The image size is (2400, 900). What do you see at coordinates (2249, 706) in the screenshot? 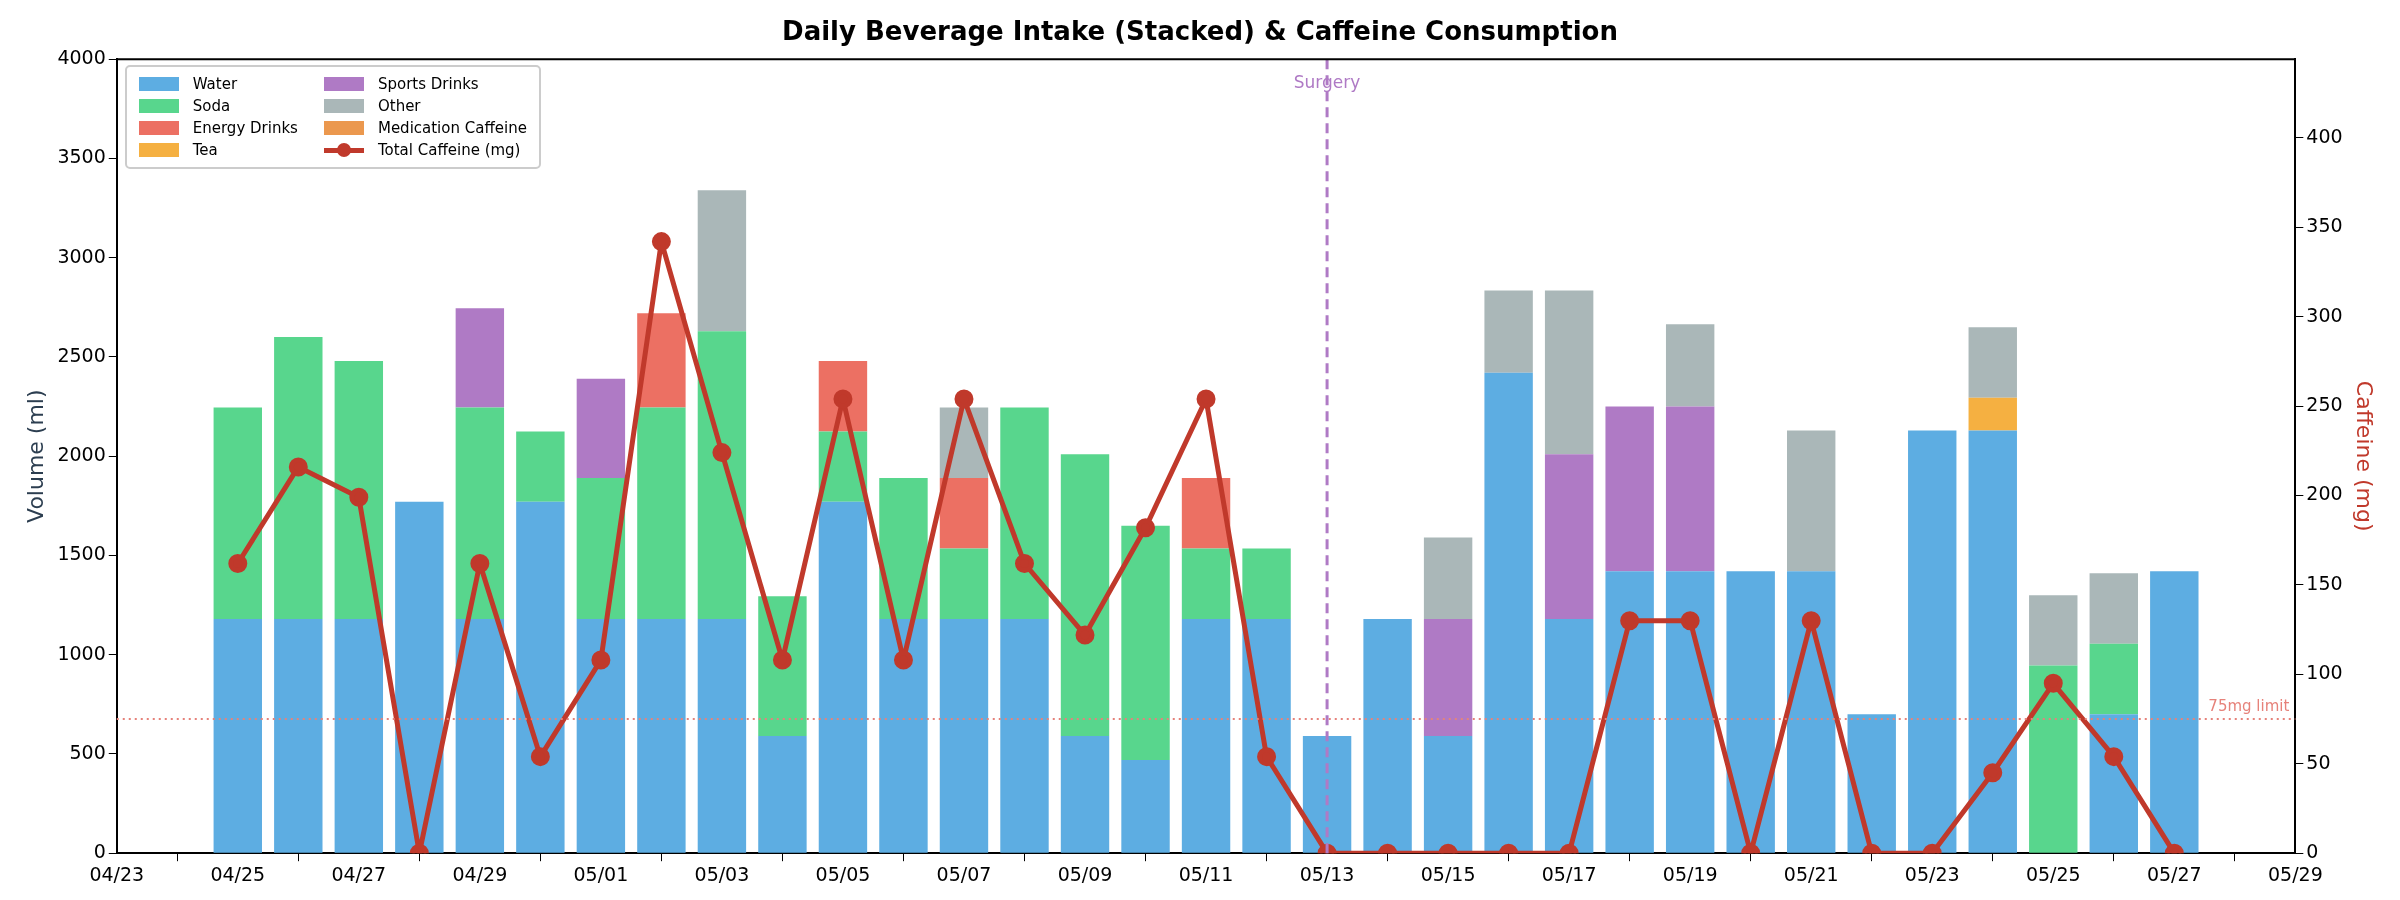
I see `ref-line-label: 75mg limit` at bounding box center [2249, 706].